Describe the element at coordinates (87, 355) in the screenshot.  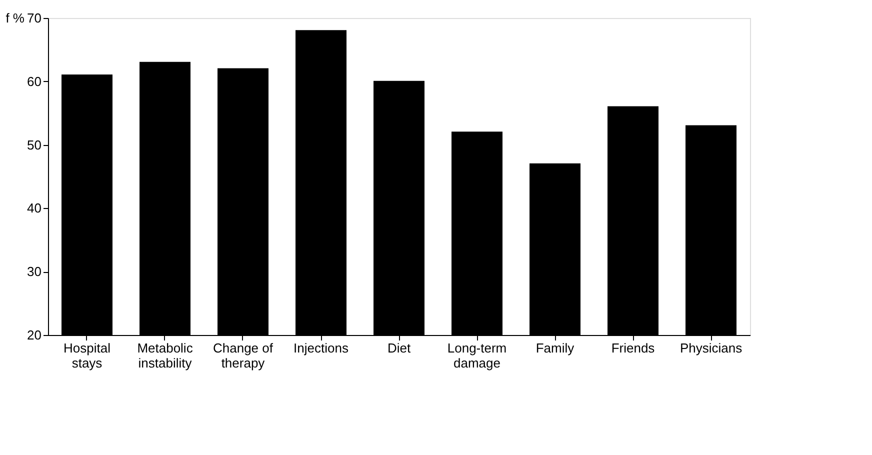
I see `x-tick-label: Hospital stays` at that location.